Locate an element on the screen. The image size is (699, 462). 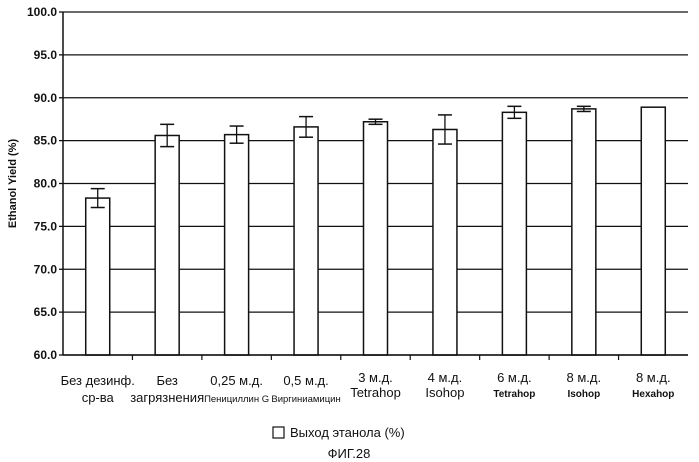
svg-text: Без is located at coordinates (166, 380).